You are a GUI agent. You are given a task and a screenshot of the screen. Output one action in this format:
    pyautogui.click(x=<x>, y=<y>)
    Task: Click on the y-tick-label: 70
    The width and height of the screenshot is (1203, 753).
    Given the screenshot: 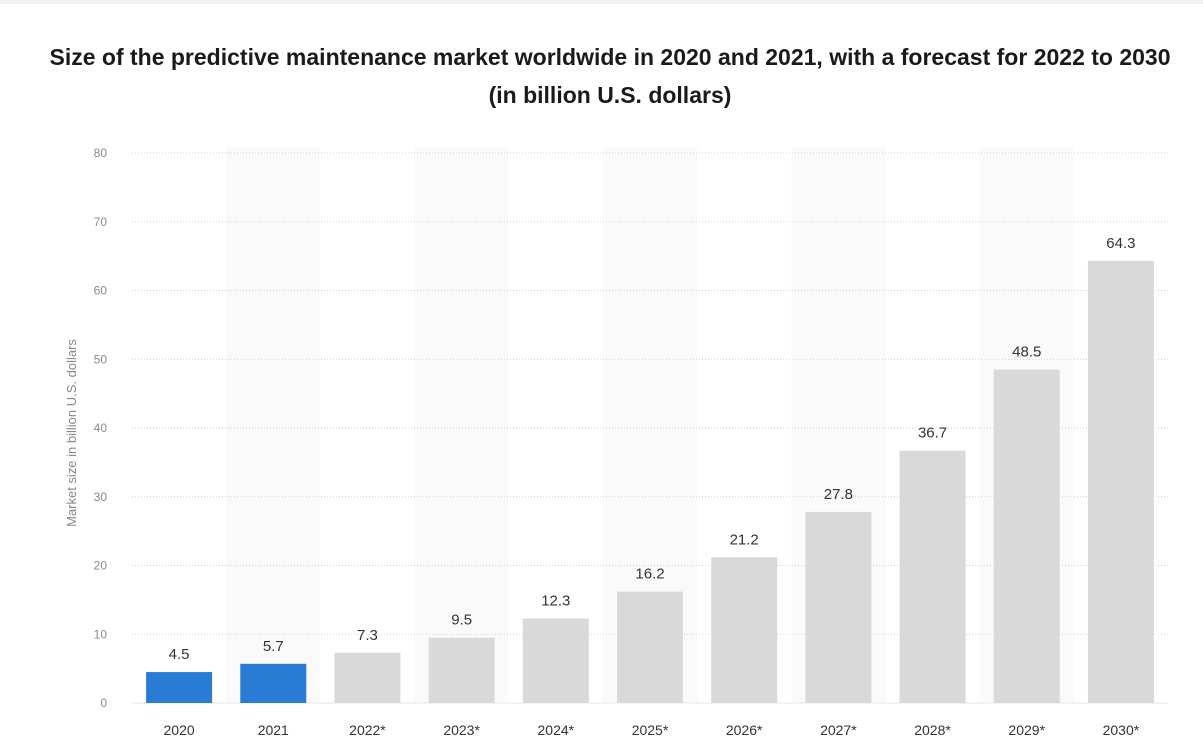 What is the action you would take?
    pyautogui.click(x=101, y=222)
    